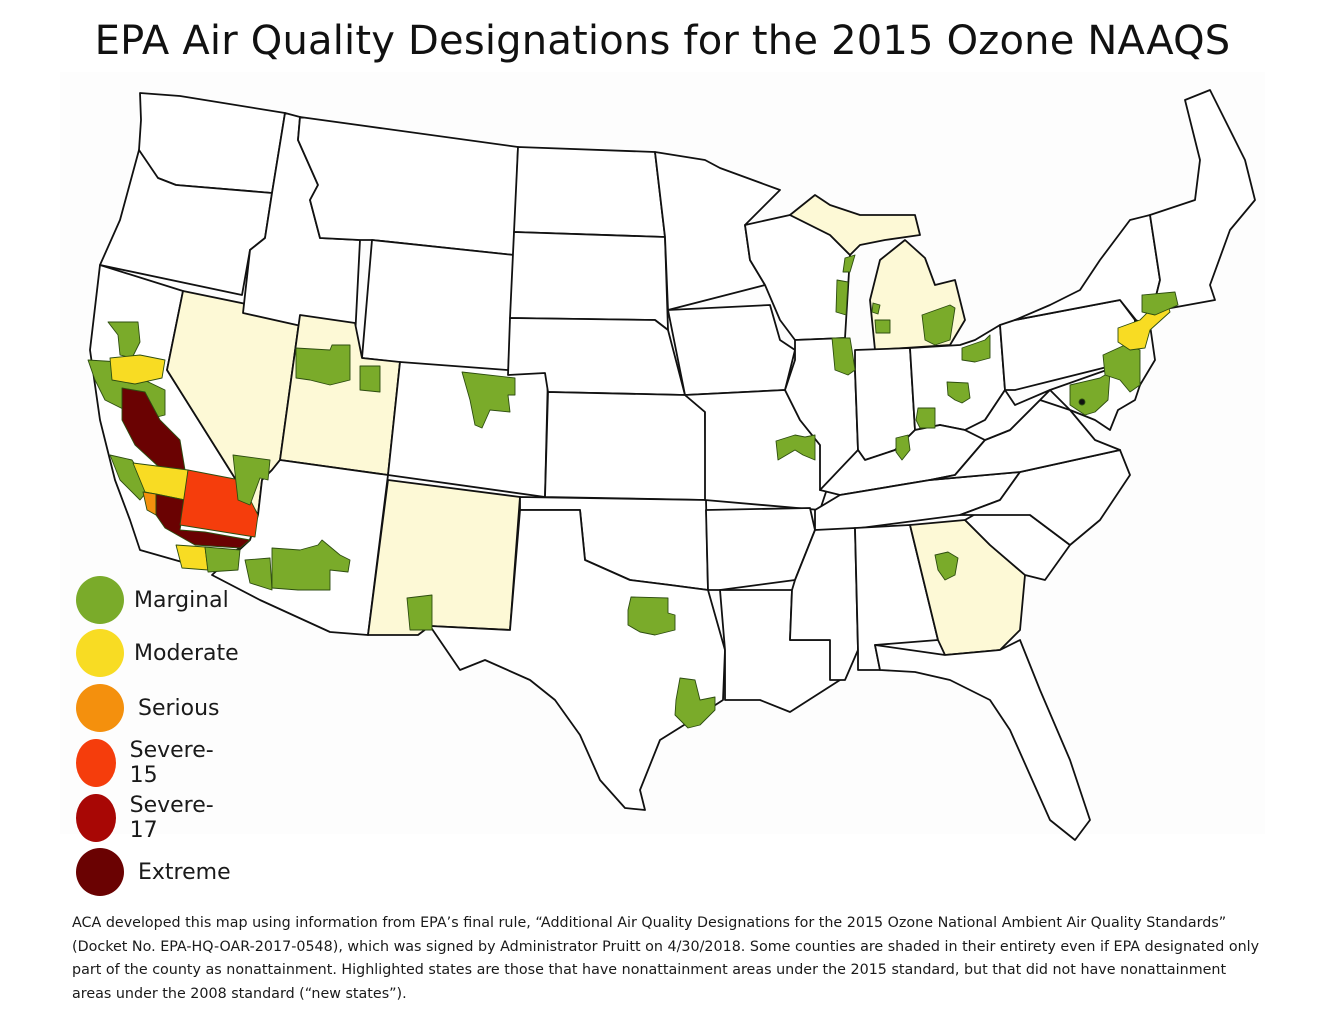 Image resolution: width=1325 pixels, height=1024 pixels. What do you see at coordinates (96, 763) in the screenshot?
I see `severe-15-swatch-icon` at bounding box center [96, 763].